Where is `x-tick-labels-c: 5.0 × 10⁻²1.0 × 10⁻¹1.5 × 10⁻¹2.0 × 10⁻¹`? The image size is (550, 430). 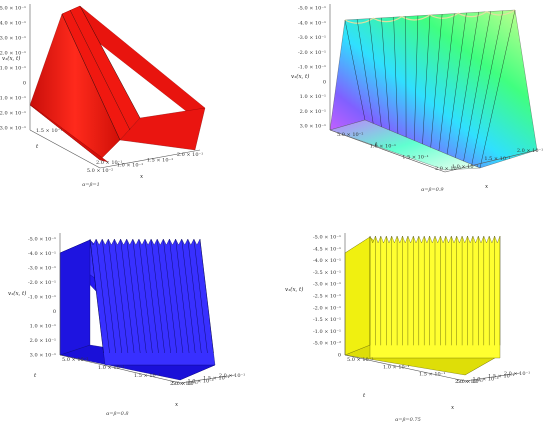
x-tick-labels-c: 5.0 × 10⁻²1.0 × 10⁻¹1.5 × 10⁻¹2.0 × 10⁻¹ is located at coordinates (208, 380).